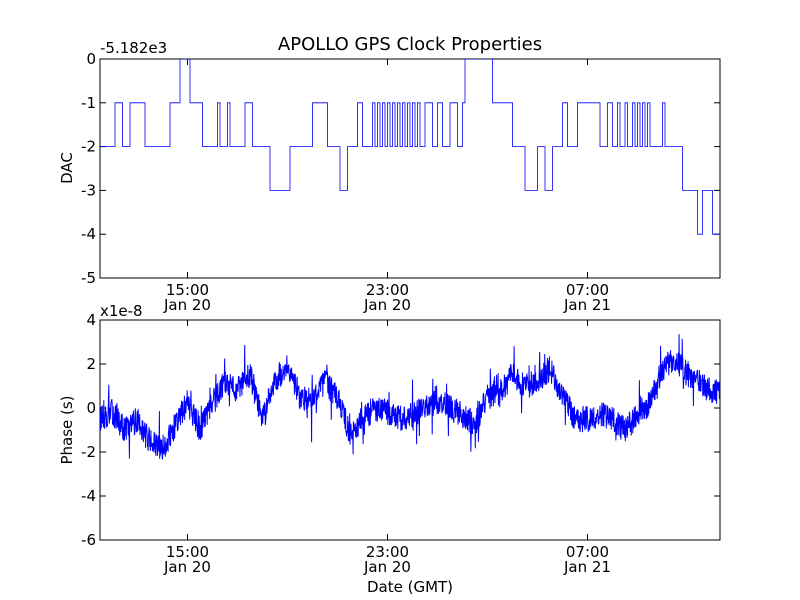 The width and height of the screenshot is (800, 600). Describe the element at coordinates (187, 552) in the screenshot. I see `phase-xtick-label-time: 15:00` at that location.